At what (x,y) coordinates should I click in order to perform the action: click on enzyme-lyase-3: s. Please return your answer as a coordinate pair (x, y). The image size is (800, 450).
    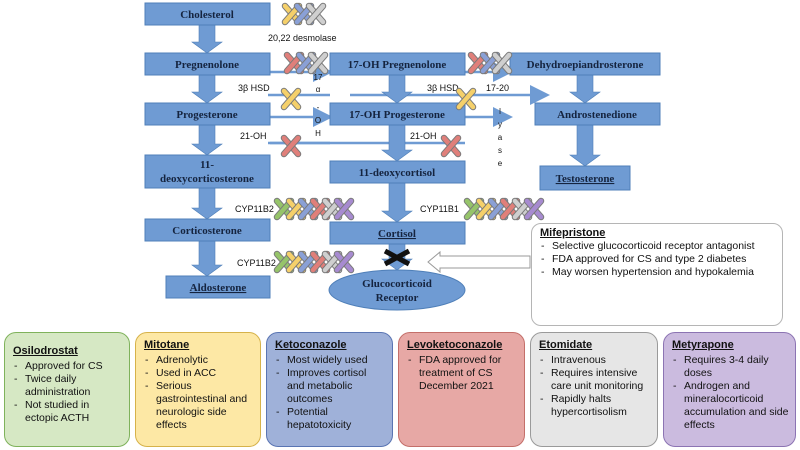
    Looking at the image, I should click on (500, 150).